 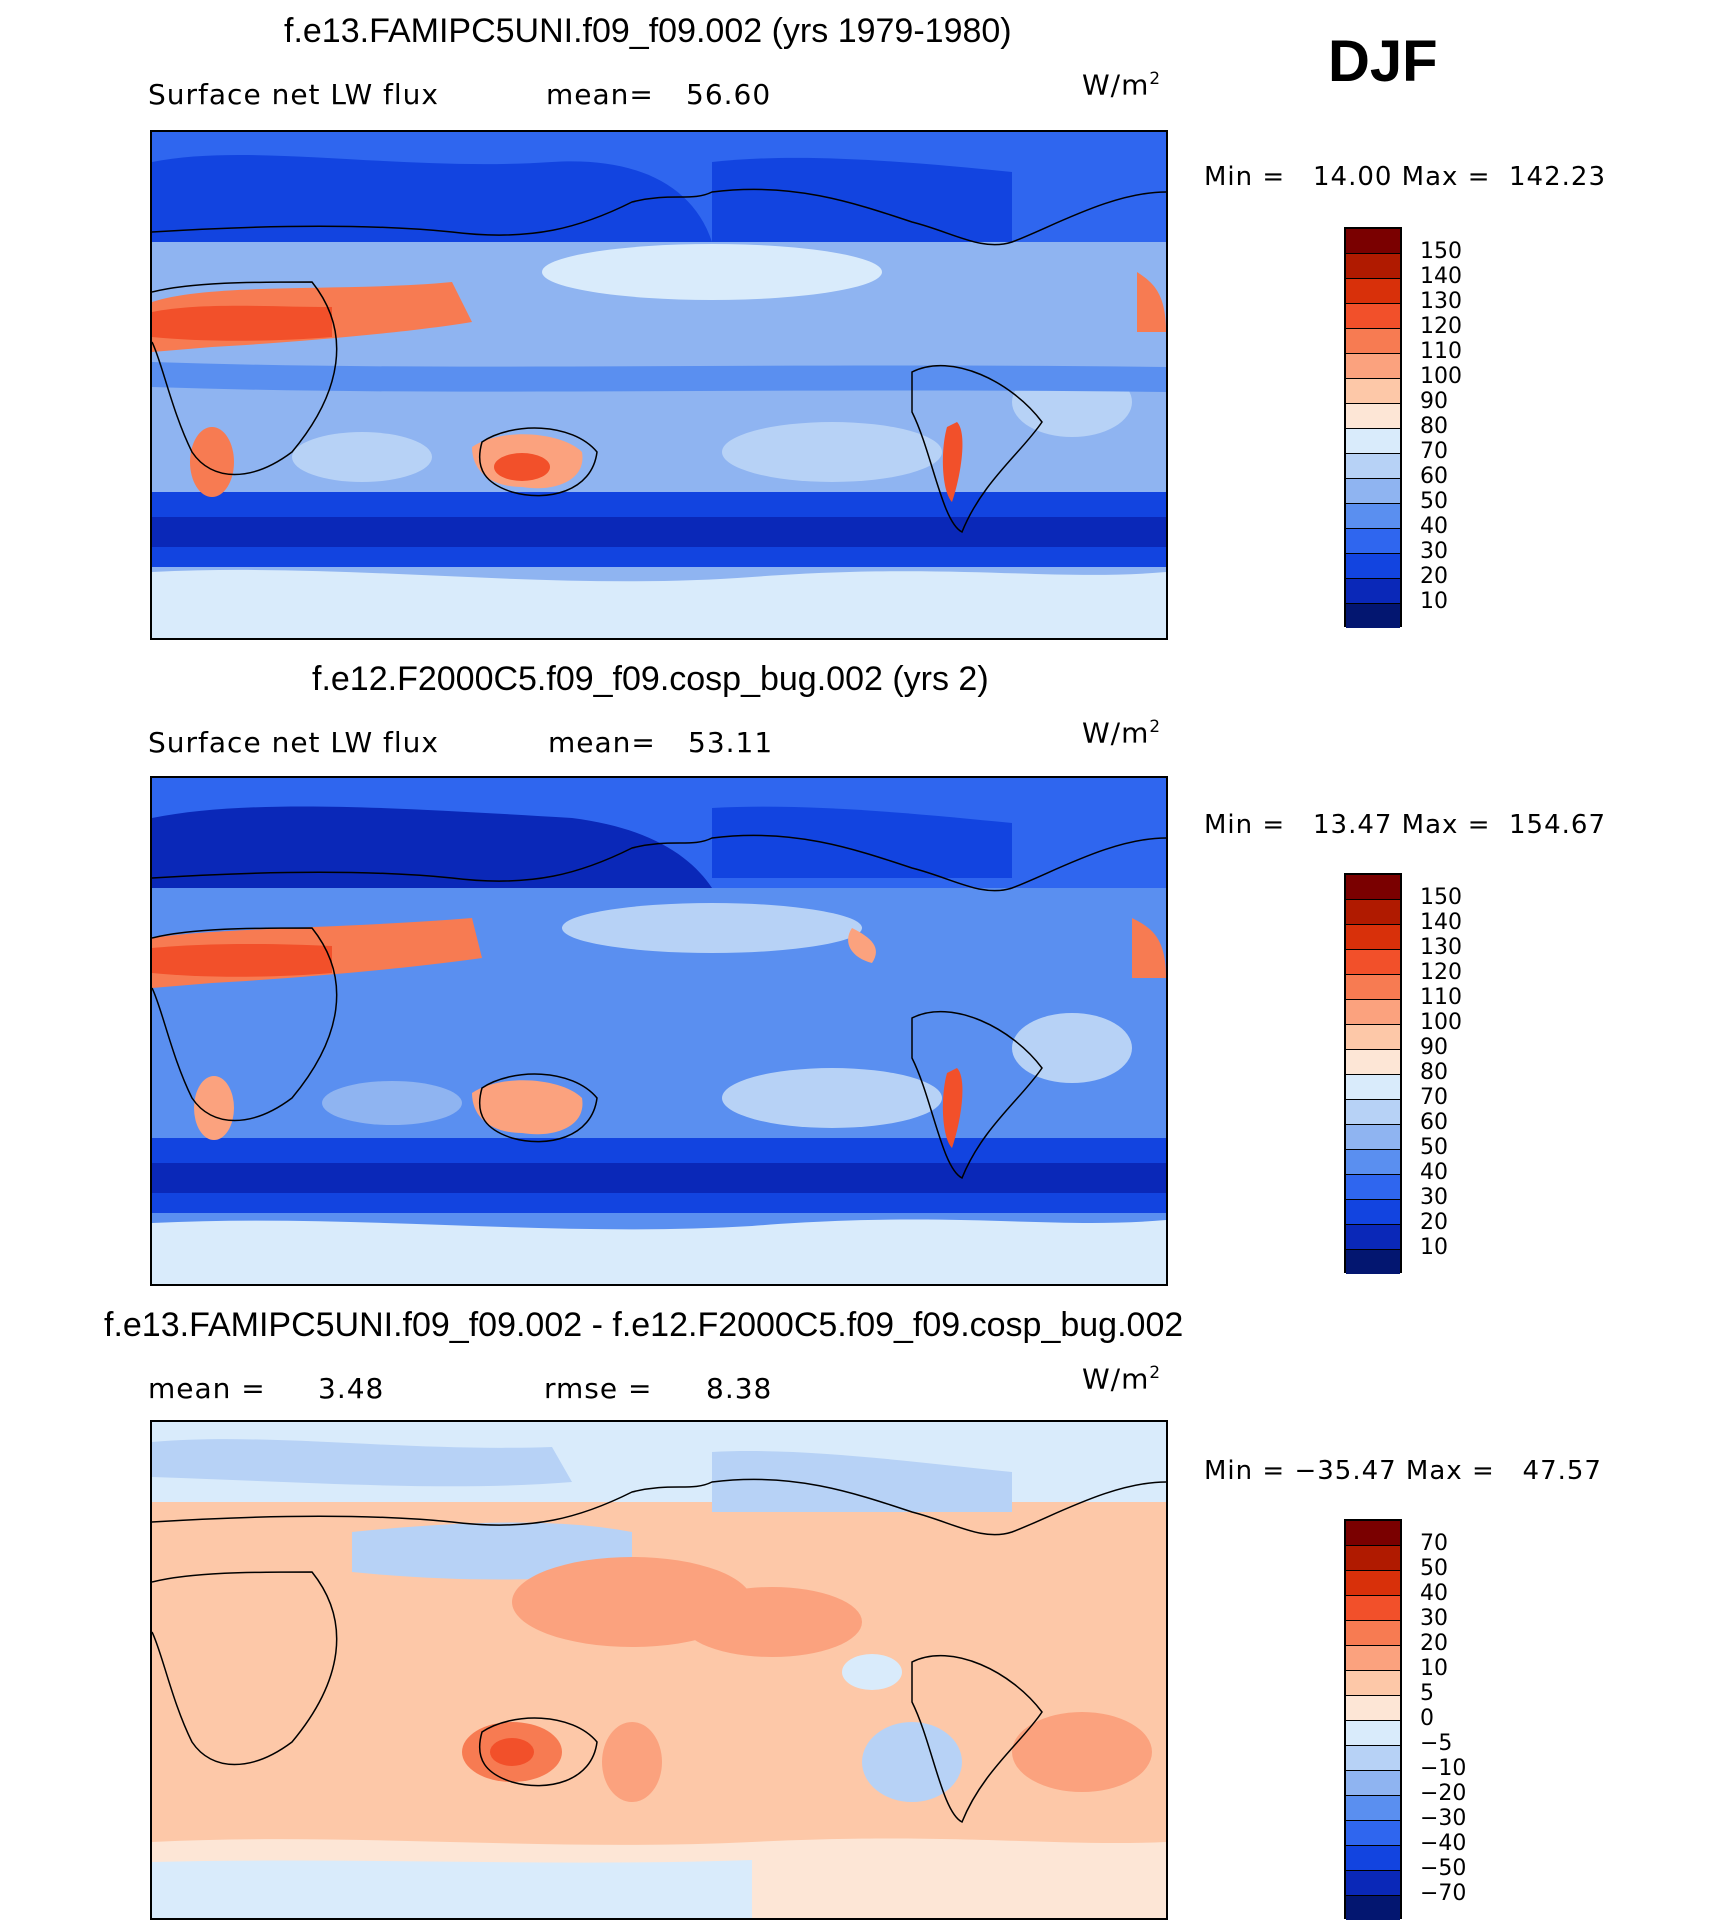 What do you see at coordinates (729, 94) in the screenshot?
I see `panel-1-mean-value: 56.60` at bounding box center [729, 94].